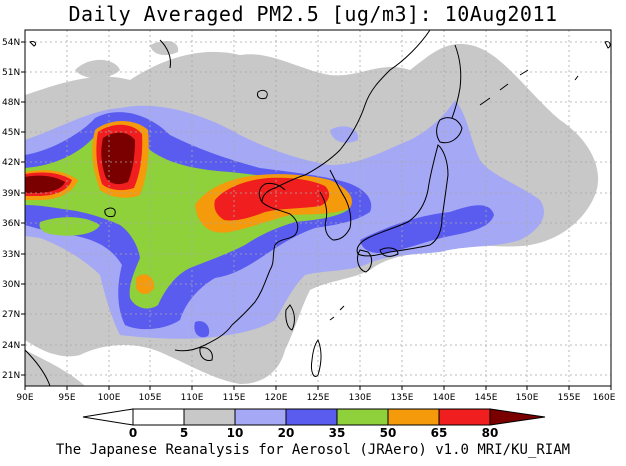 The image size is (626, 466). Describe the element at coordinates (11, 194) in the screenshot. I see `lat-label: 39N` at that location.